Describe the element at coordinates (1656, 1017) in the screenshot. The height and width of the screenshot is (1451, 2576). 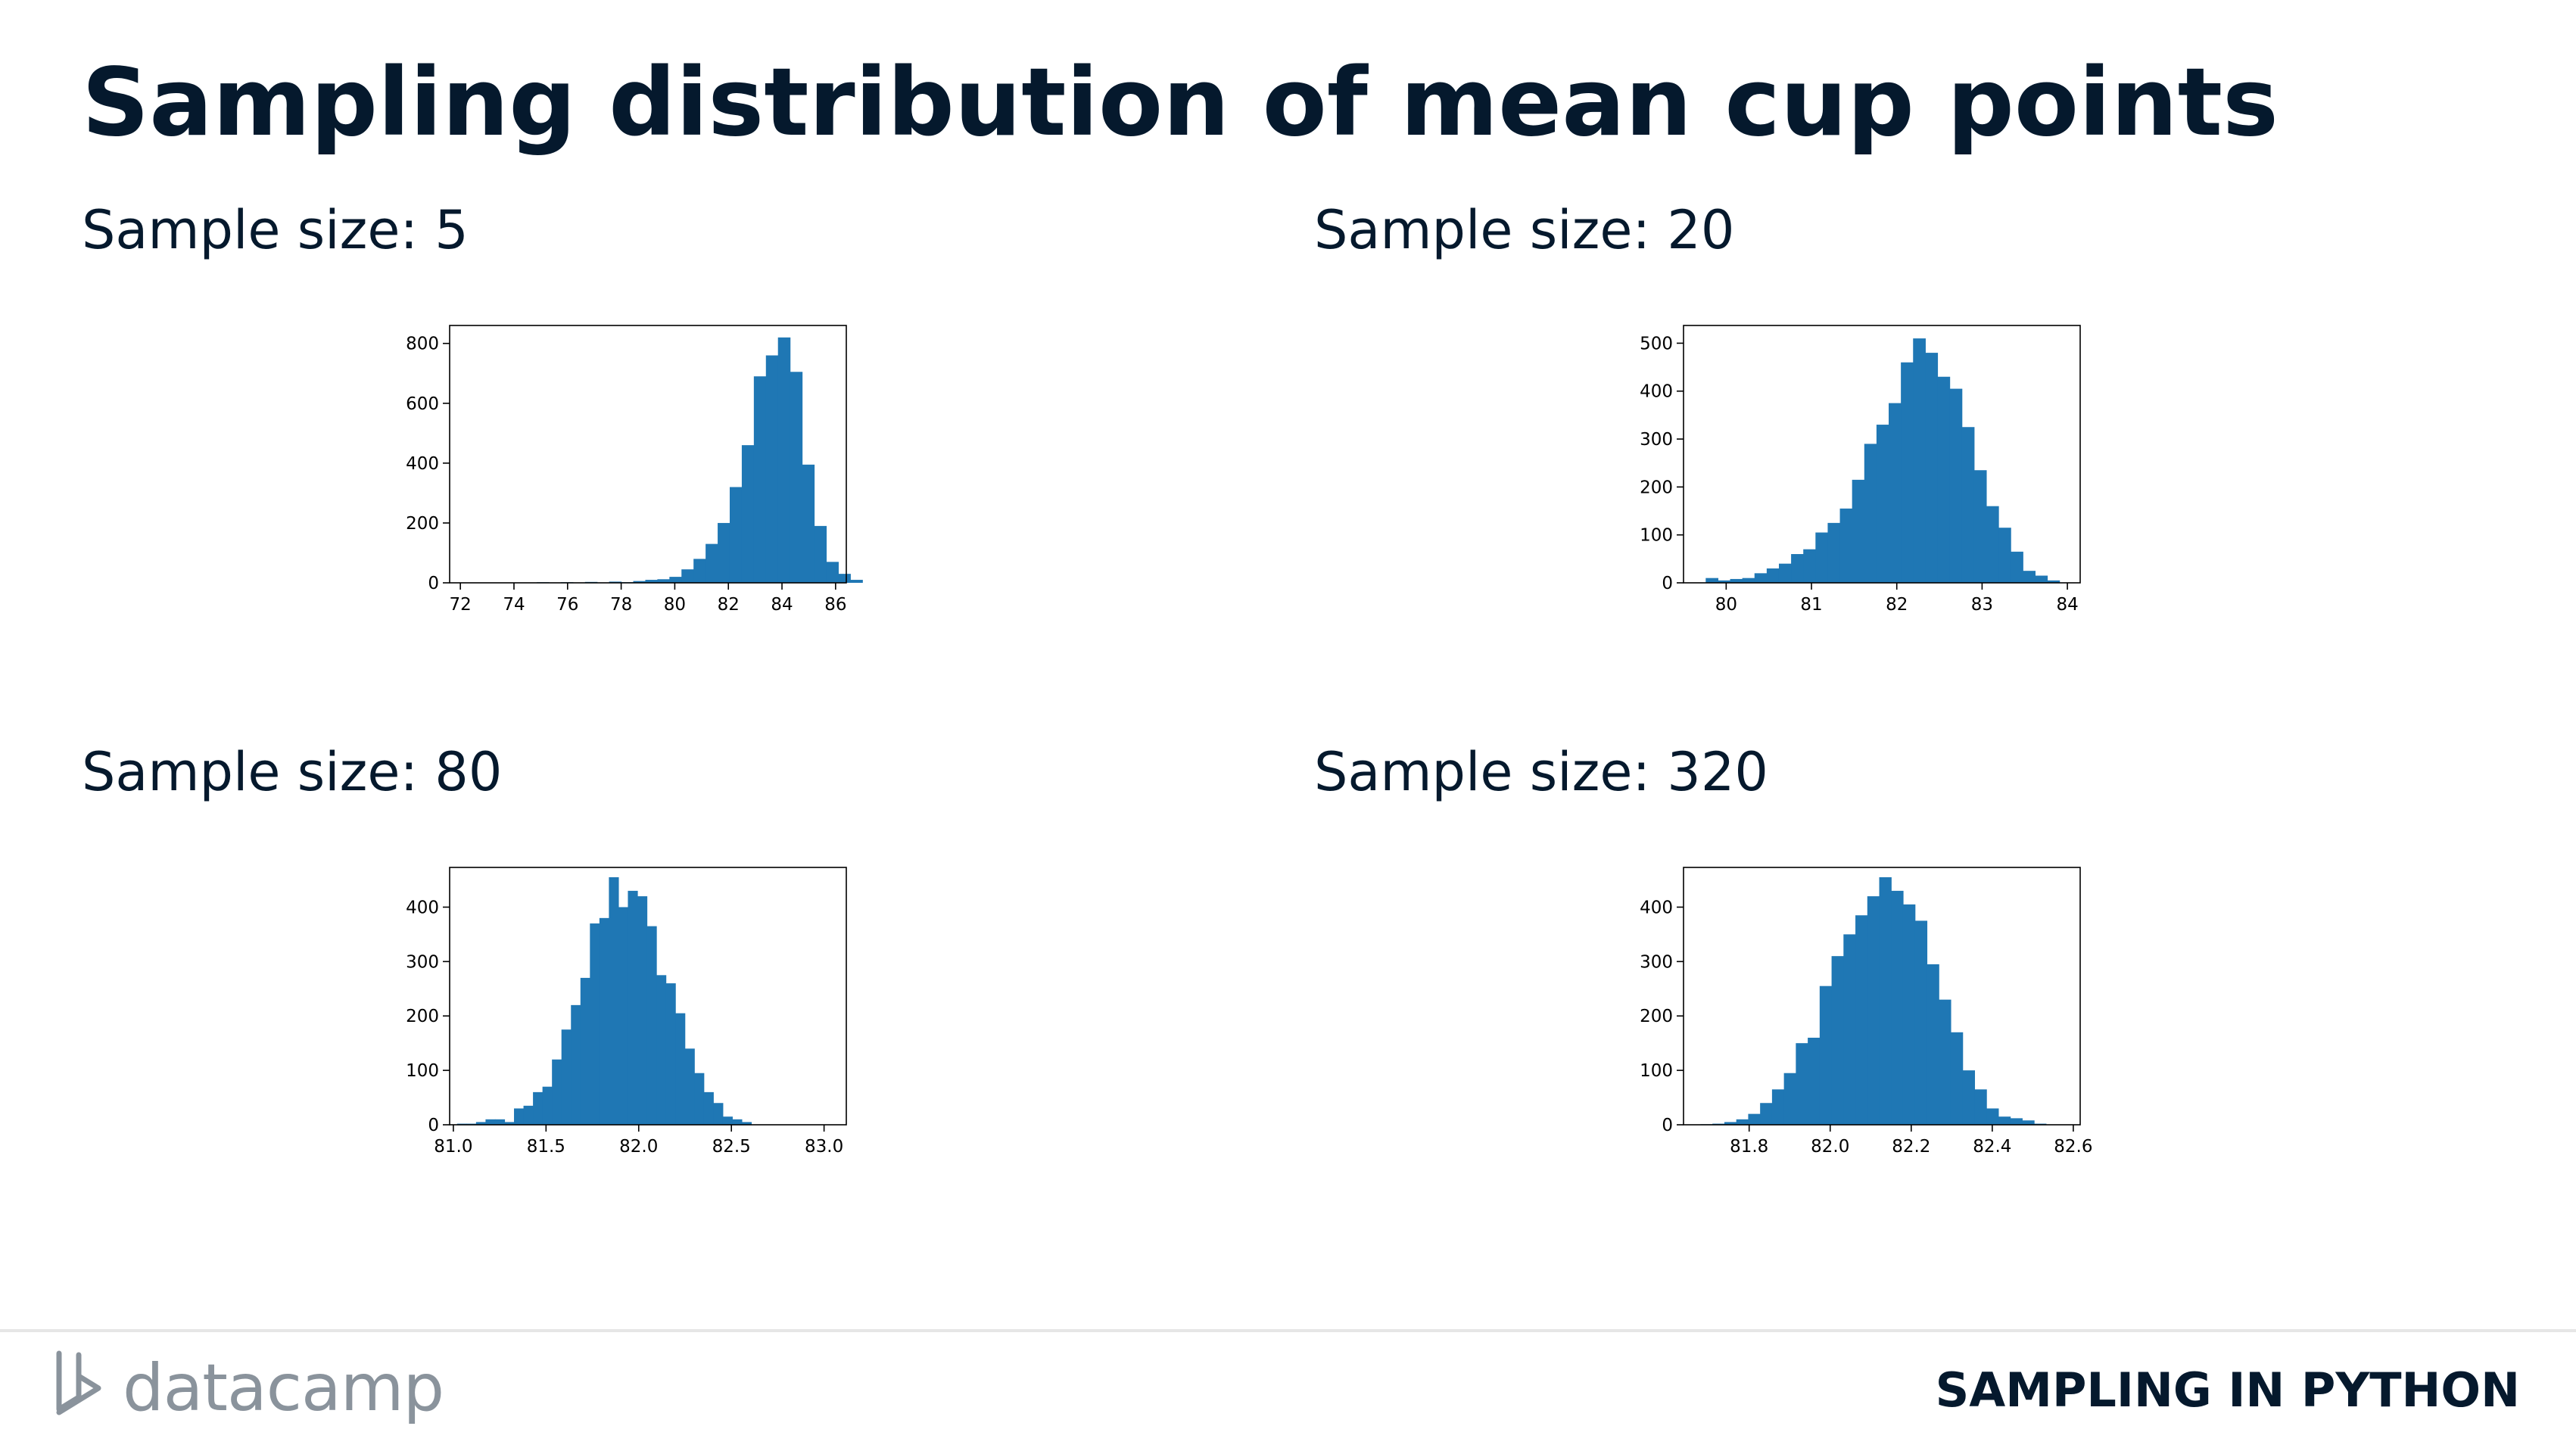
I see `y-tick-label: 200` at that location.